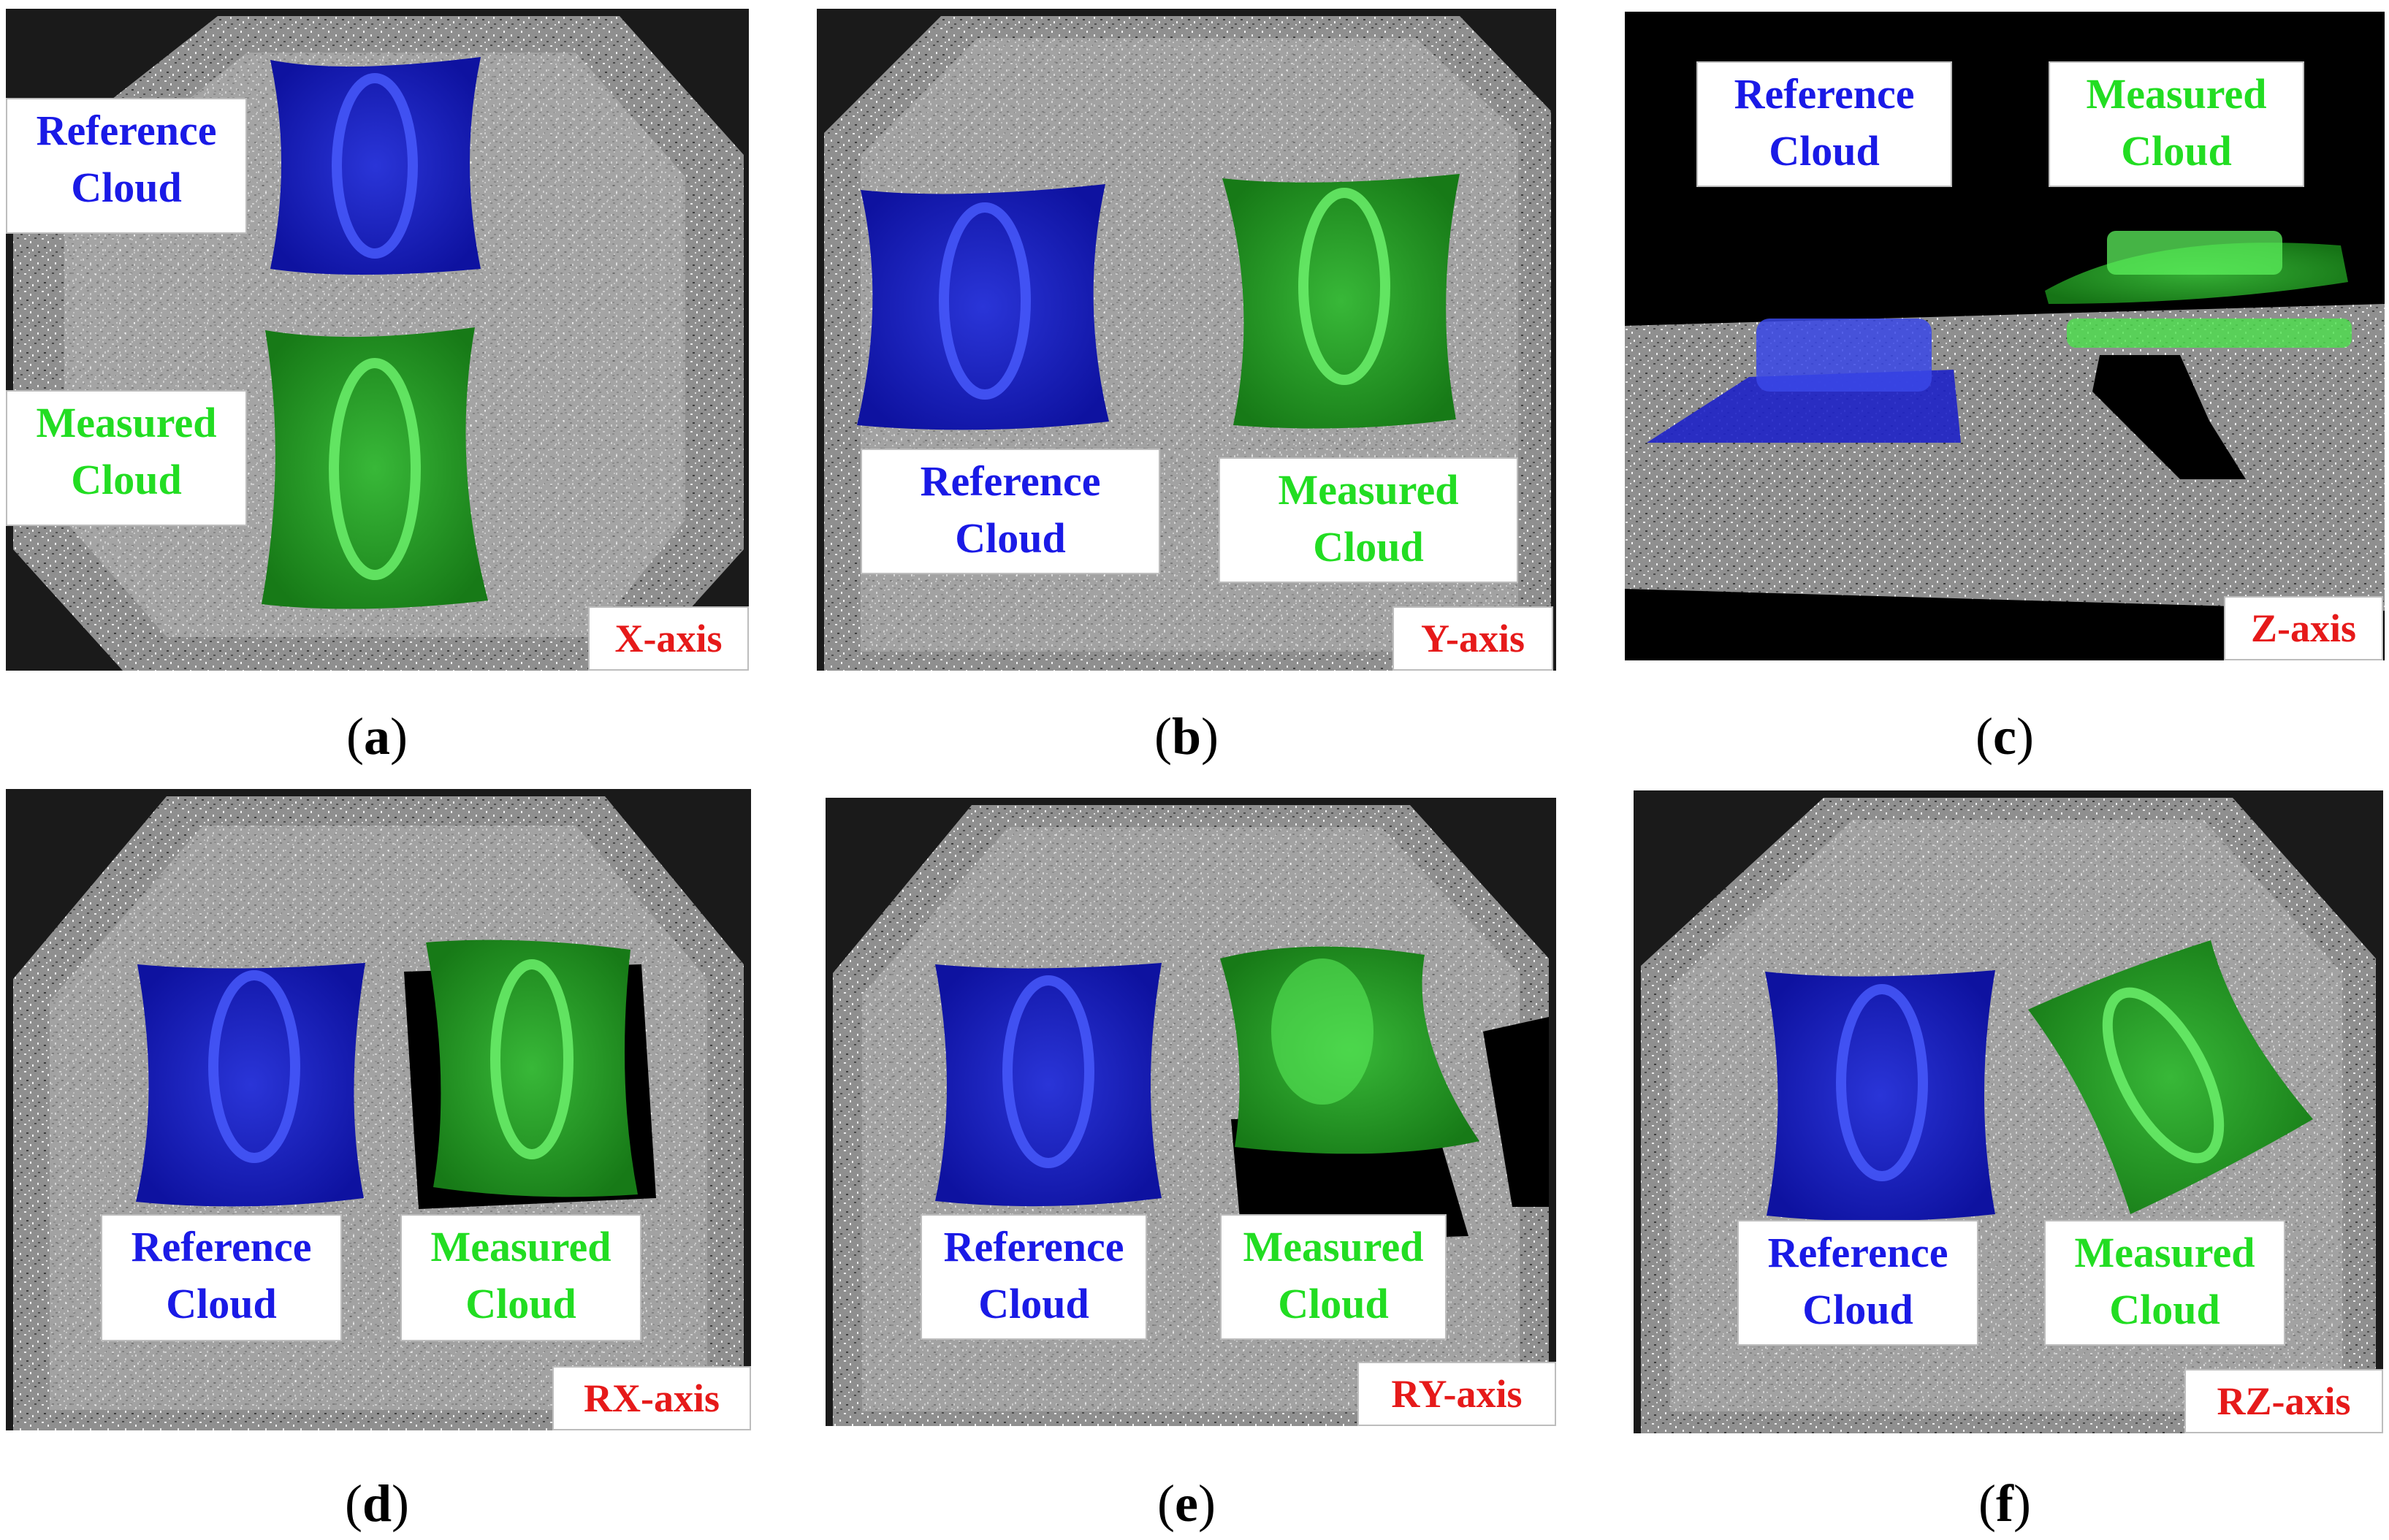  I want to click on panel-b: Reference Cloud Measured Cloud Y-axis, so click(1186, 340).